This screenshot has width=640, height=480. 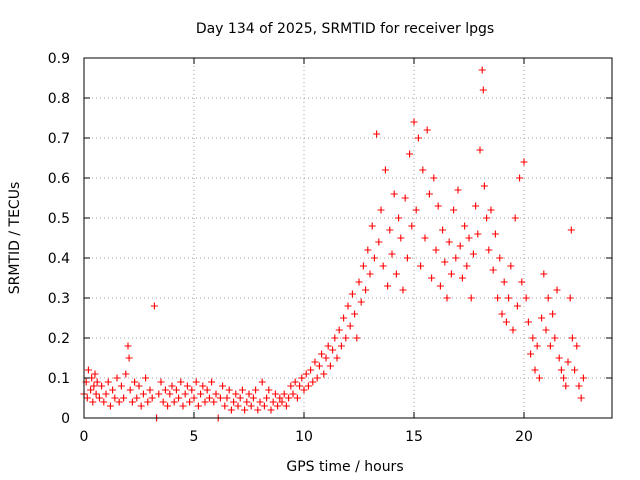 What do you see at coordinates (306, 437) in the screenshot?
I see `x-tick-labels: 0 5 10 15 20` at bounding box center [306, 437].